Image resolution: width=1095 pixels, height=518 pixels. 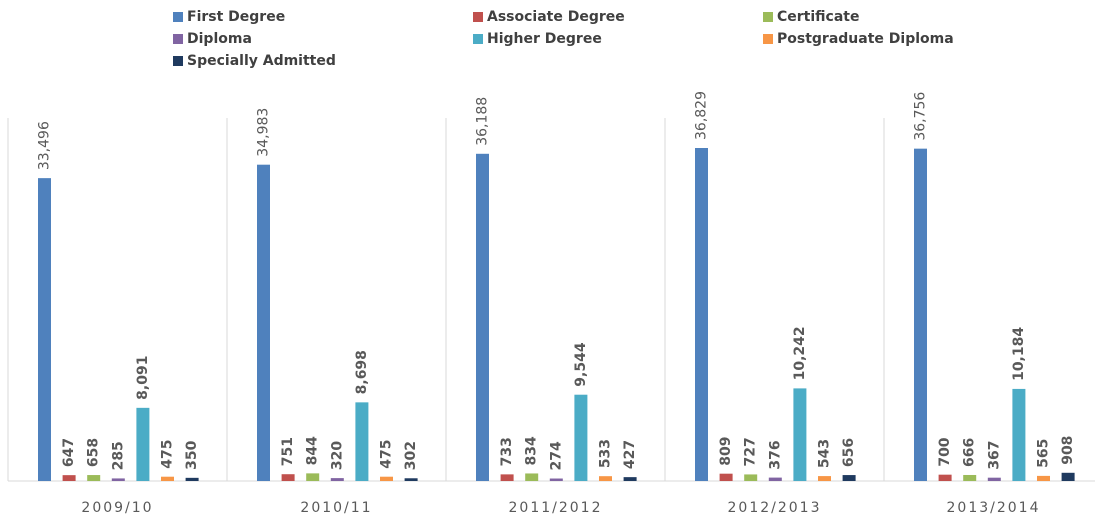 I want to click on x-tick-label: 2010/11, so click(x=336, y=508).